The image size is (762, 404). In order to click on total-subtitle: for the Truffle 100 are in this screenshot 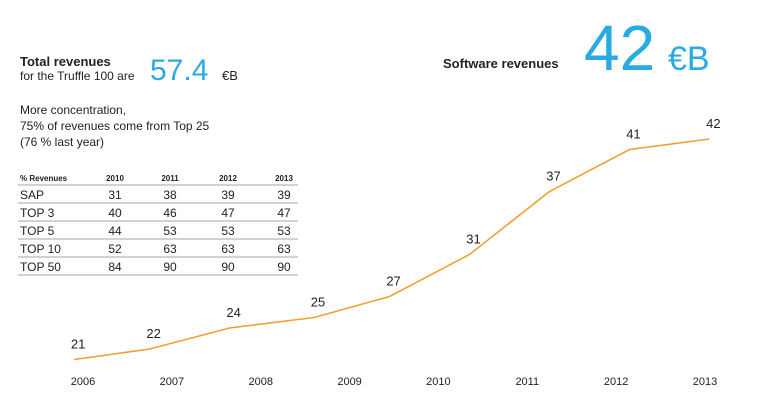, I will do `click(77, 76)`.